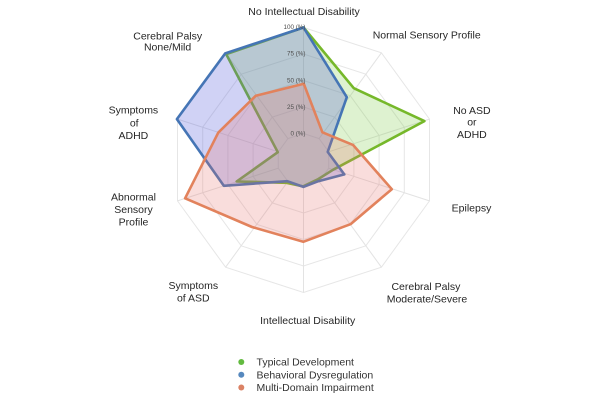 The width and height of the screenshot is (600, 400). What do you see at coordinates (308, 321) in the screenshot?
I see `svg-text: Intellectual Disability` at bounding box center [308, 321].